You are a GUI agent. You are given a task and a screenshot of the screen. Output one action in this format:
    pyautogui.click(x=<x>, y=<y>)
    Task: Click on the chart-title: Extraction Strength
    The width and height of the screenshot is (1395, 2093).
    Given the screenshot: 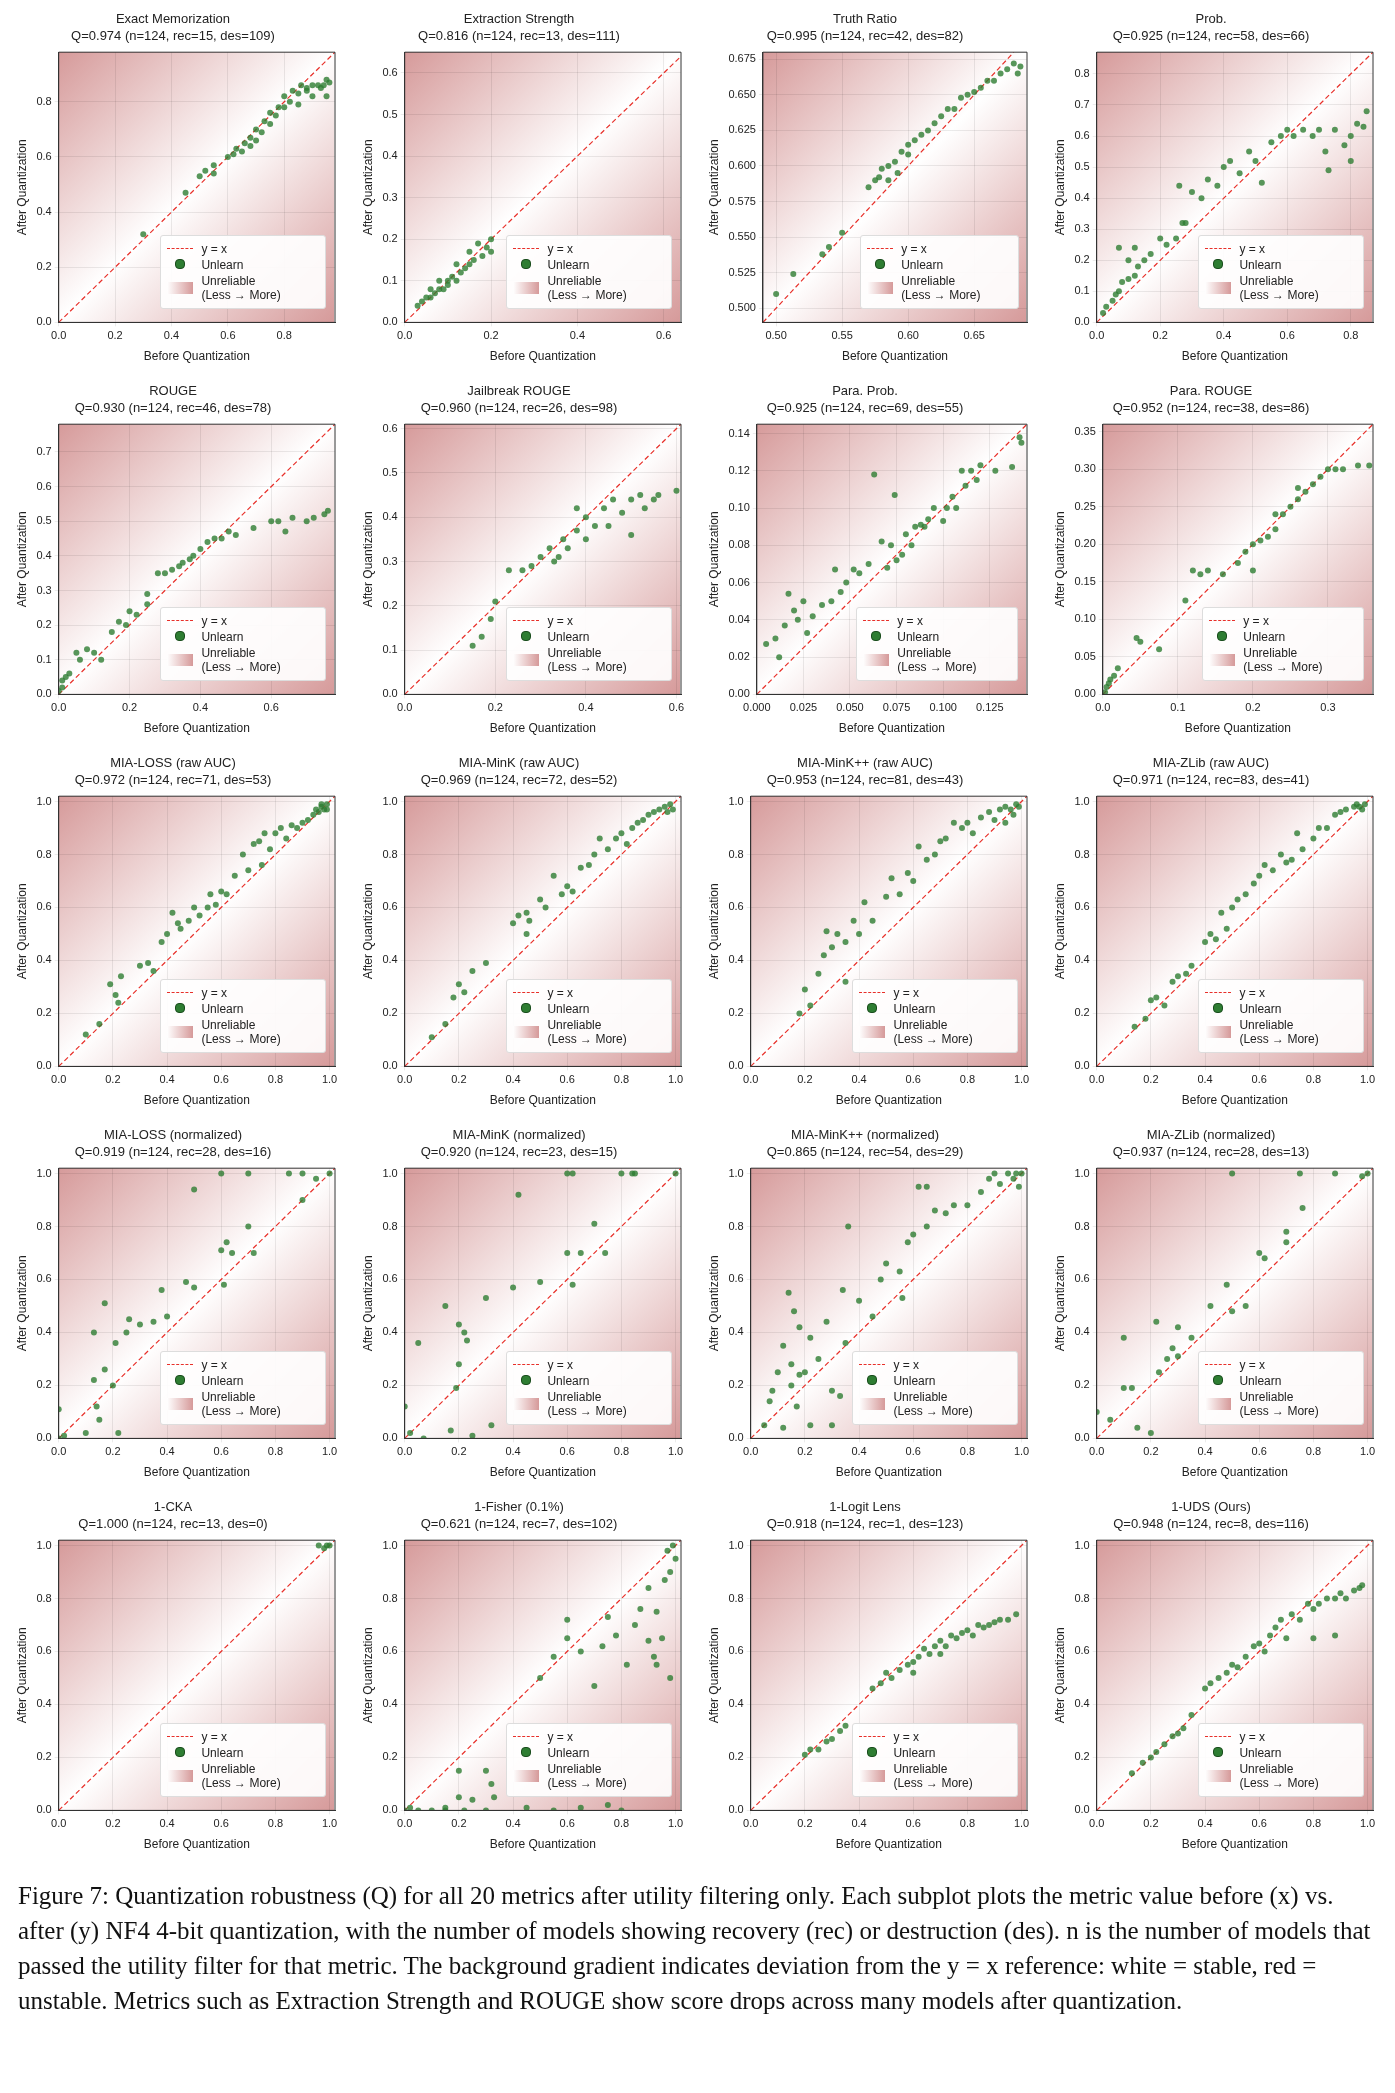 What is the action you would take?
    pyautogui.click(x=518, y=19)
    